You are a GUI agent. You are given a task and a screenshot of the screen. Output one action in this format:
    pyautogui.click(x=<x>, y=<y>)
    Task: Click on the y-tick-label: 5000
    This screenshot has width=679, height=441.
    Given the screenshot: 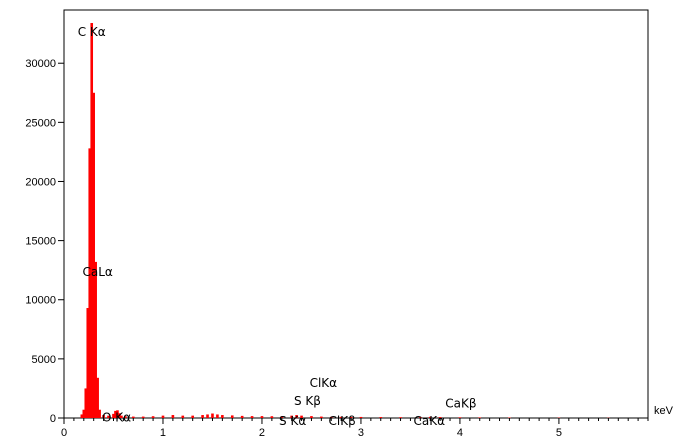 What is the action you would take?
    pyautogui.click(x=44, y=360)
    